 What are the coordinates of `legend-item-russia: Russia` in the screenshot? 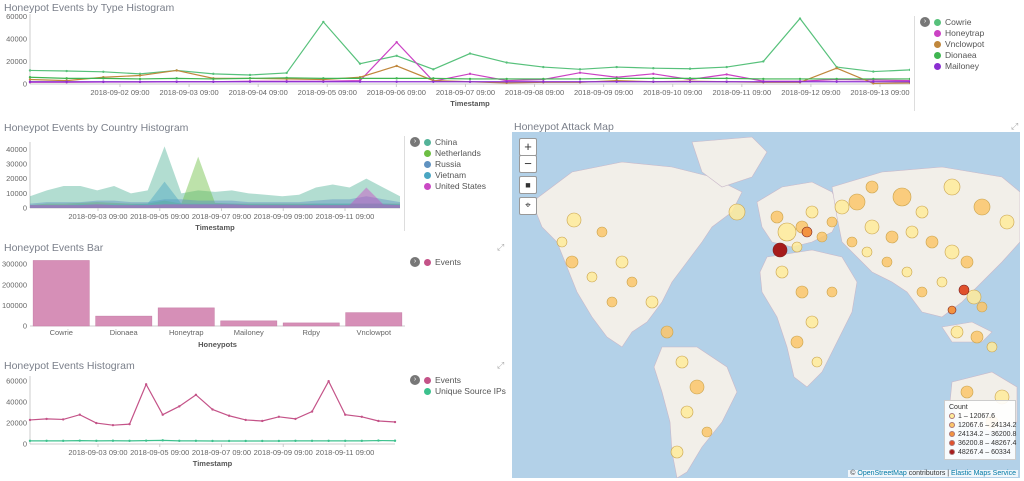 It's located at (442, 164).